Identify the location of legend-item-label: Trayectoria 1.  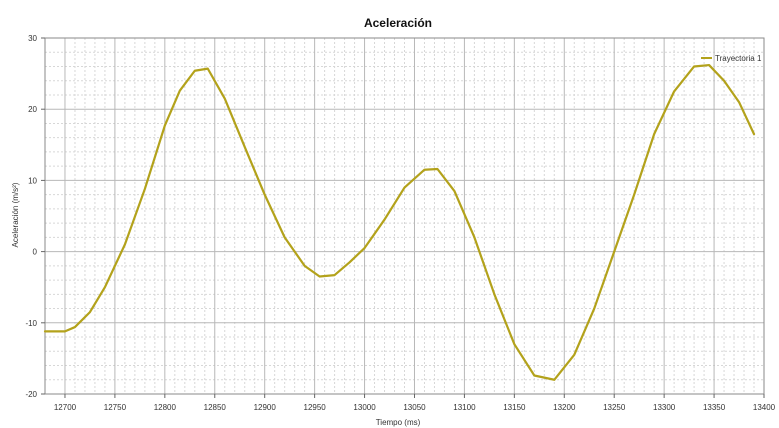
(738, 58).